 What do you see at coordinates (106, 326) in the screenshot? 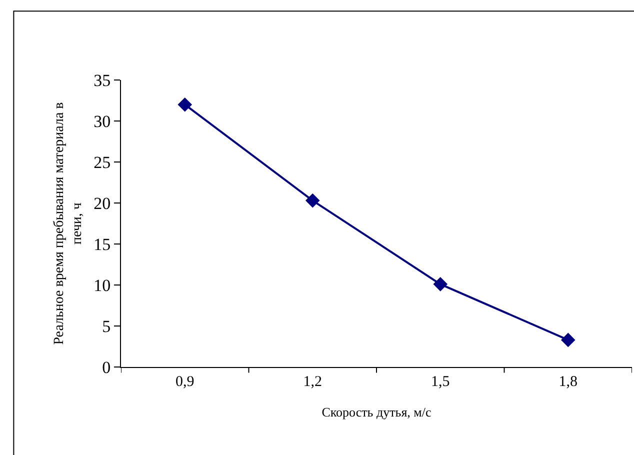
I see `y-tick-label: 5` at bounding box center [106, 326].